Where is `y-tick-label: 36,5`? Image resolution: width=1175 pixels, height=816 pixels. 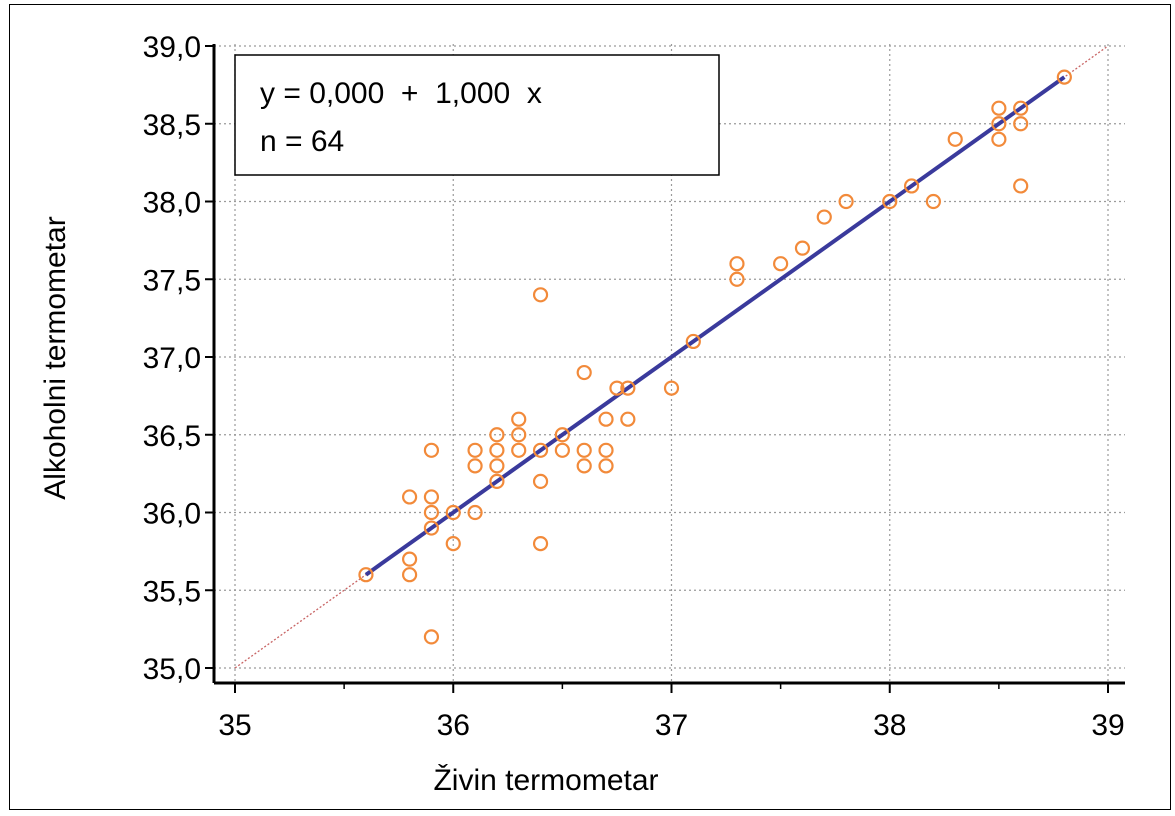 y-tick-label: 36,5 is located at coordinates (172, 436).